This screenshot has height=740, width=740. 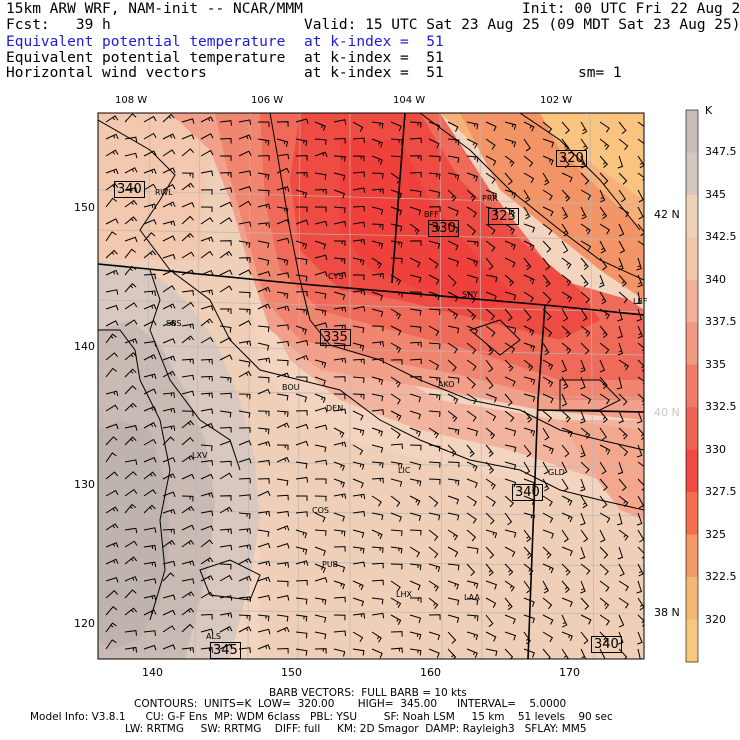 What do you see at coordinates (146, 58) in the screenshot?
I see `field2-name: Equivalent potential temperature` at bounding box center [146, 58].